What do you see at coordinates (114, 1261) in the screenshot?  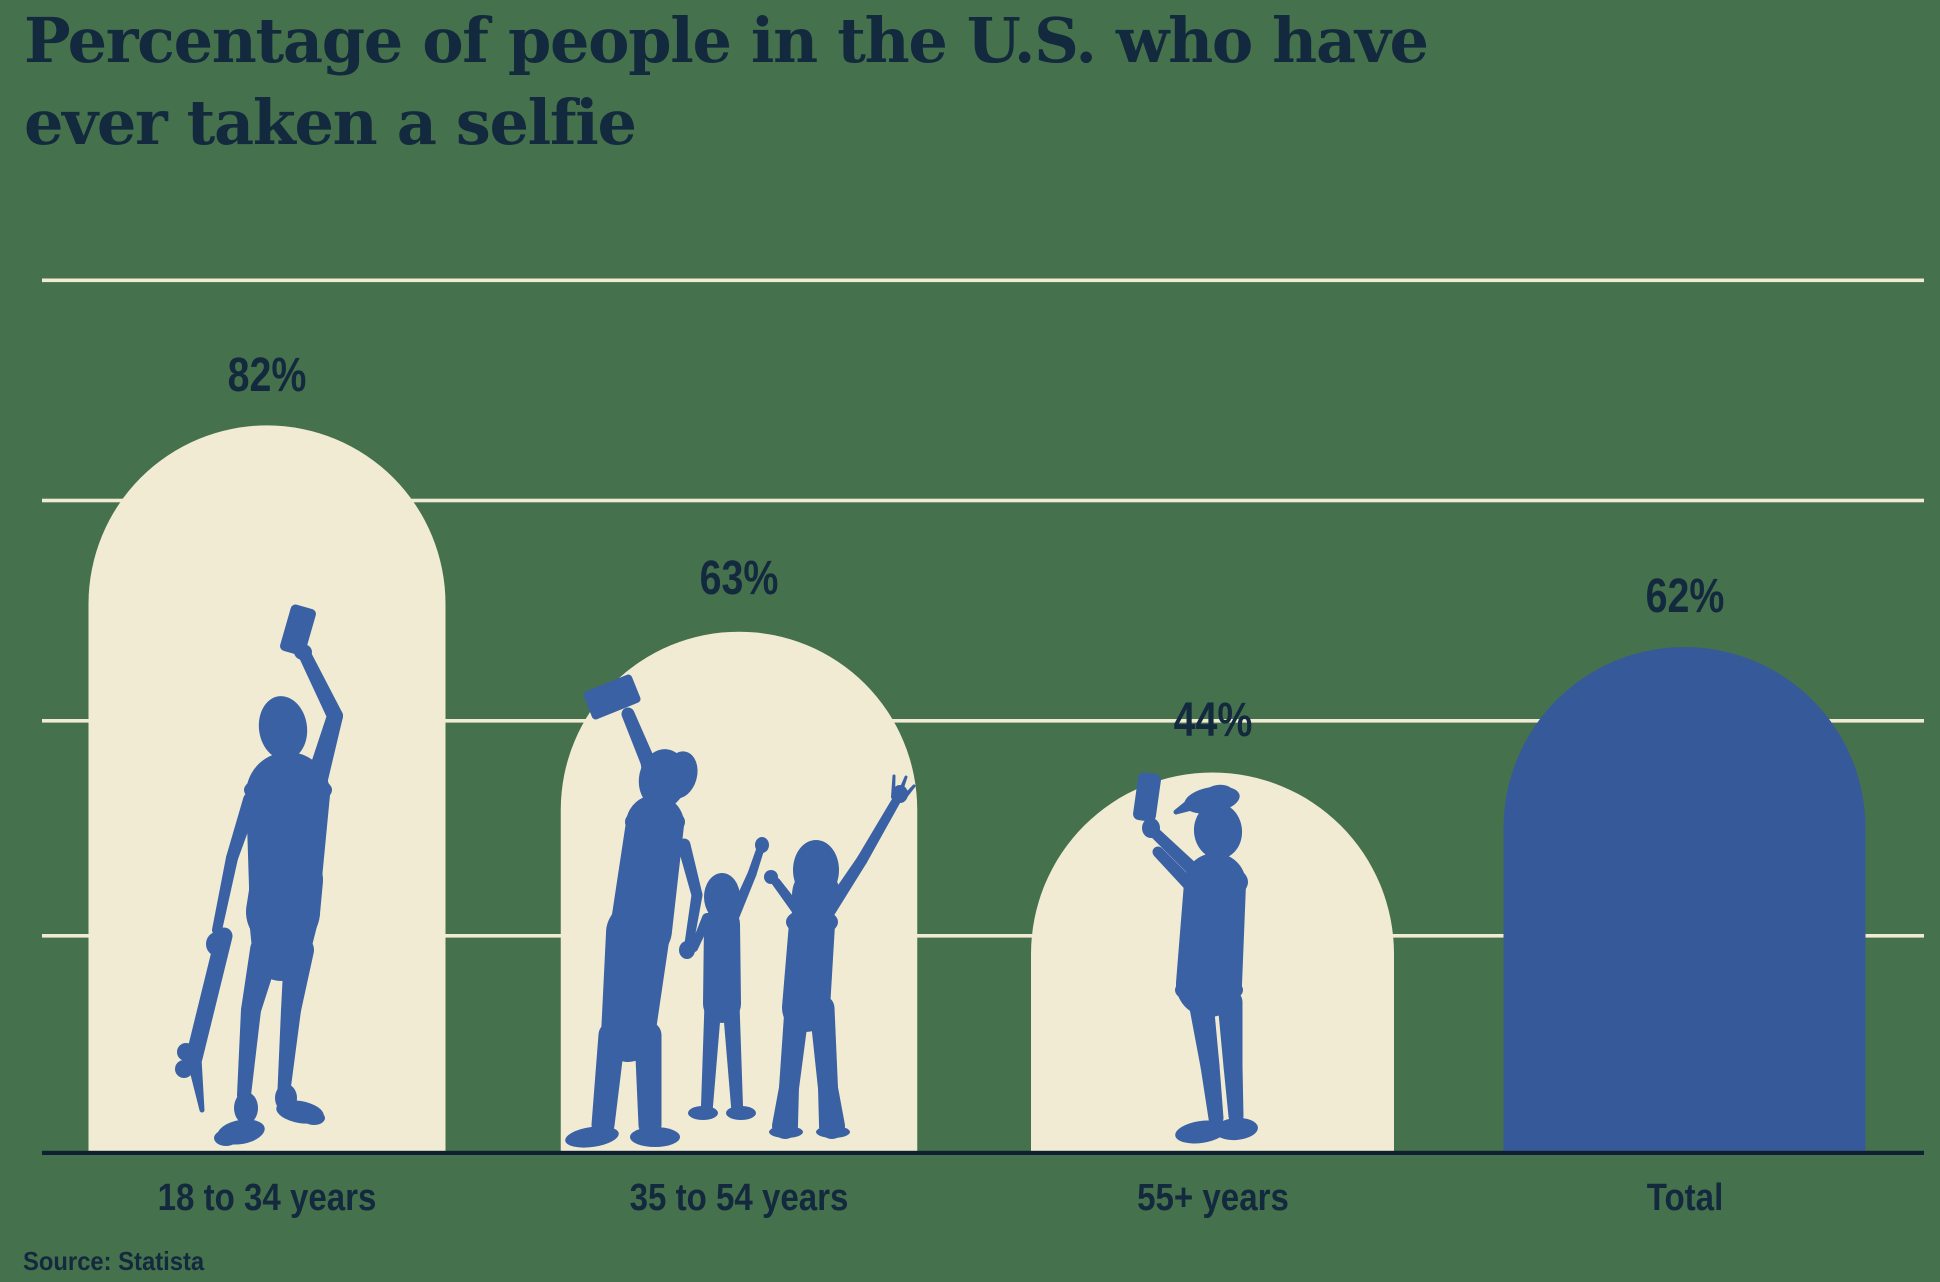 I see `source-note: Source: Statista` at bounding box center [114, 1261].